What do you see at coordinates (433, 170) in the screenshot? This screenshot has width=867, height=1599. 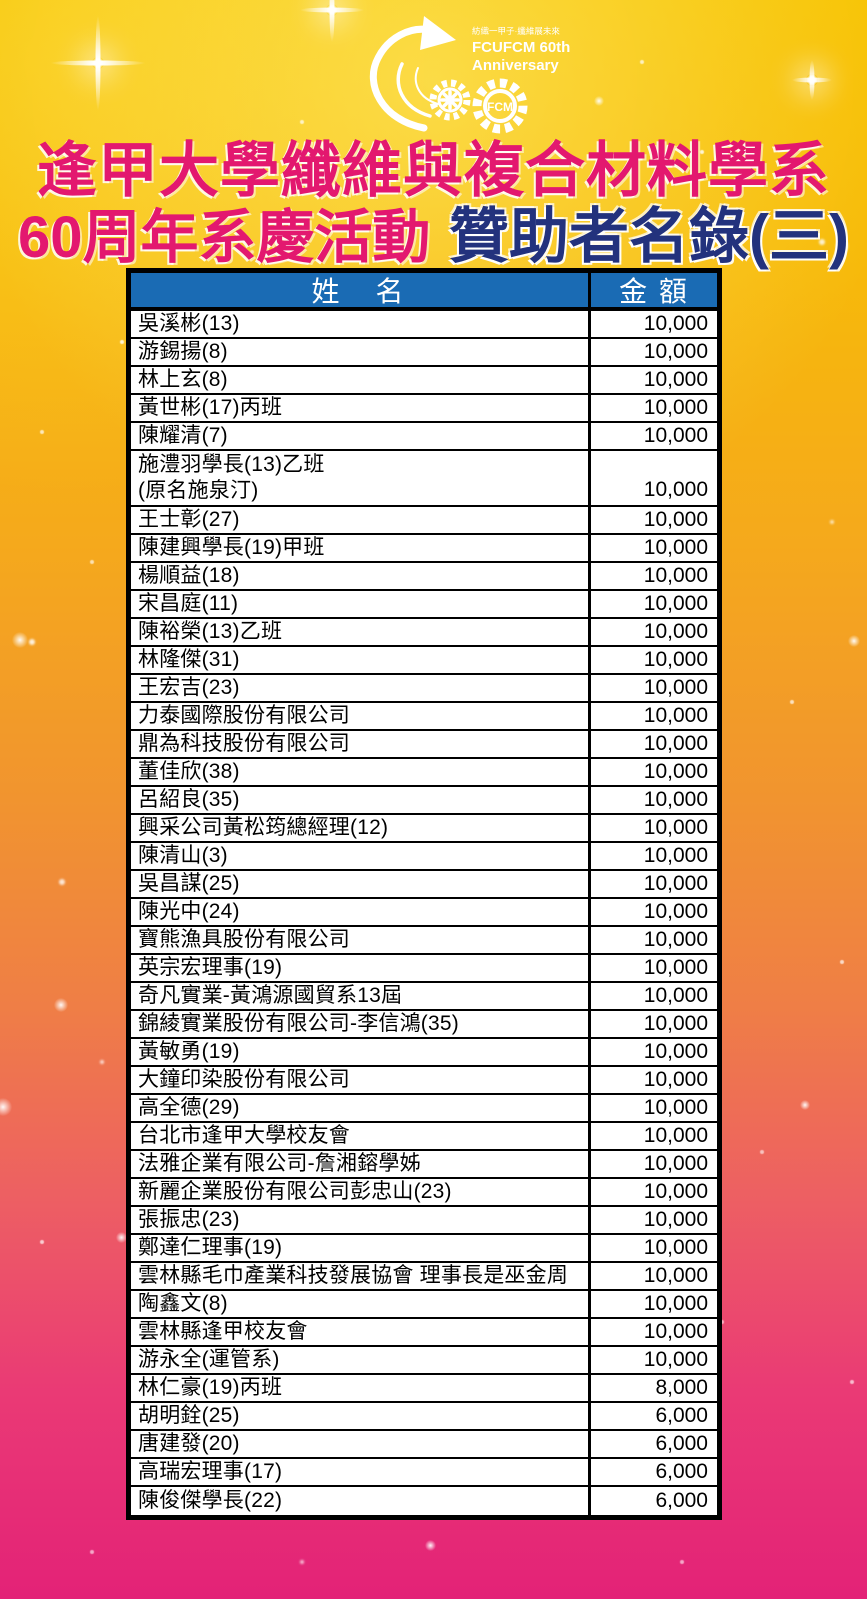 I see `page-title-line1: 逢甲大學纖維與複合材料學系` at bounding box center [433, 170].